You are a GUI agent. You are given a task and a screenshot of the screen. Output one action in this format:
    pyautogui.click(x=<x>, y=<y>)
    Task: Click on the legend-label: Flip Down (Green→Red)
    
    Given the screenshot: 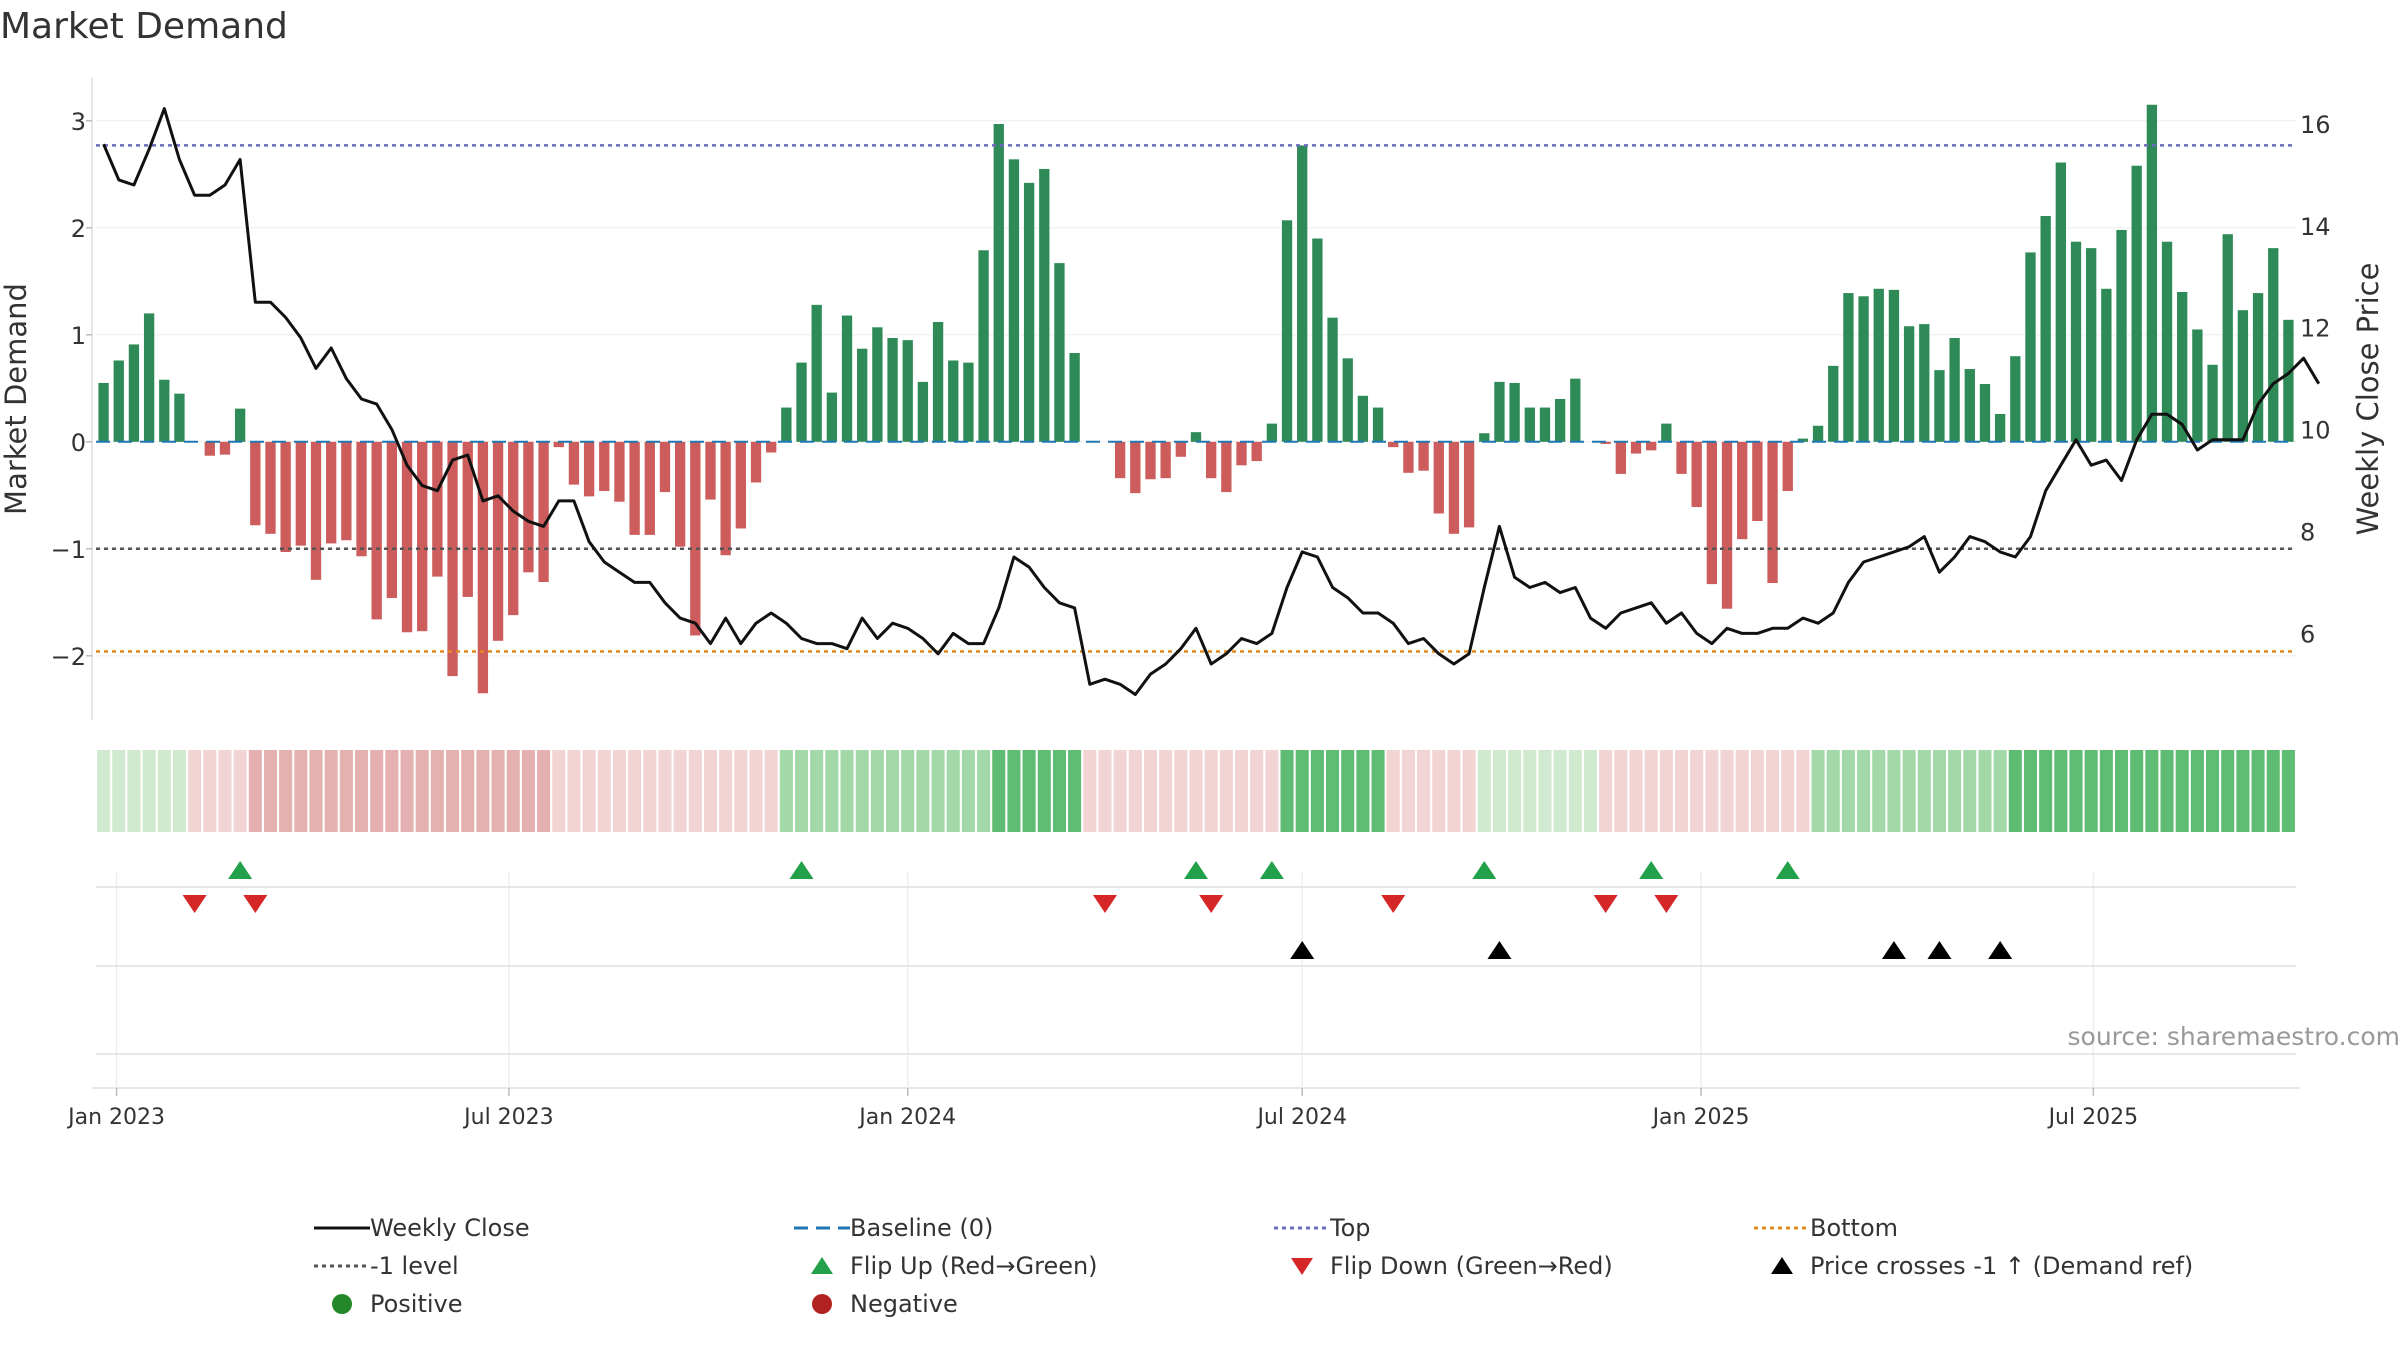 What is the action you would take?
    pyautogui.click(x=1471, y=1266)
    